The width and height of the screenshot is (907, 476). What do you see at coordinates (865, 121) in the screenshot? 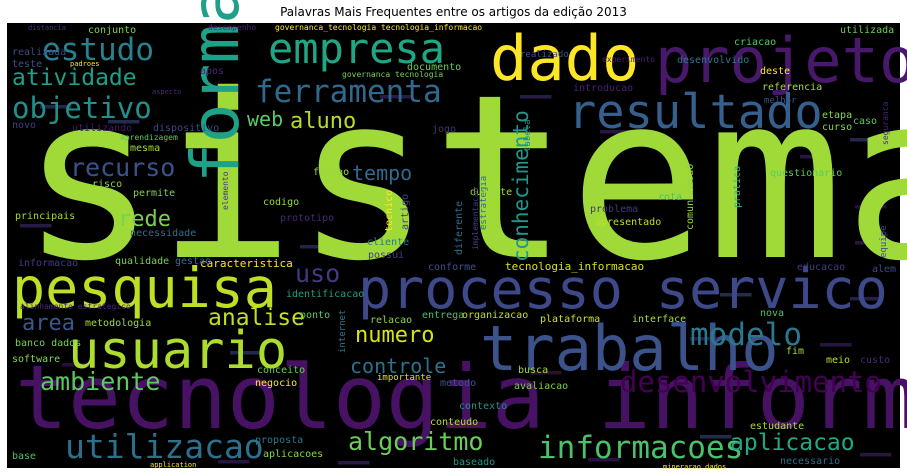
I see `word-caso: caso` at bounding box center [865, 121].